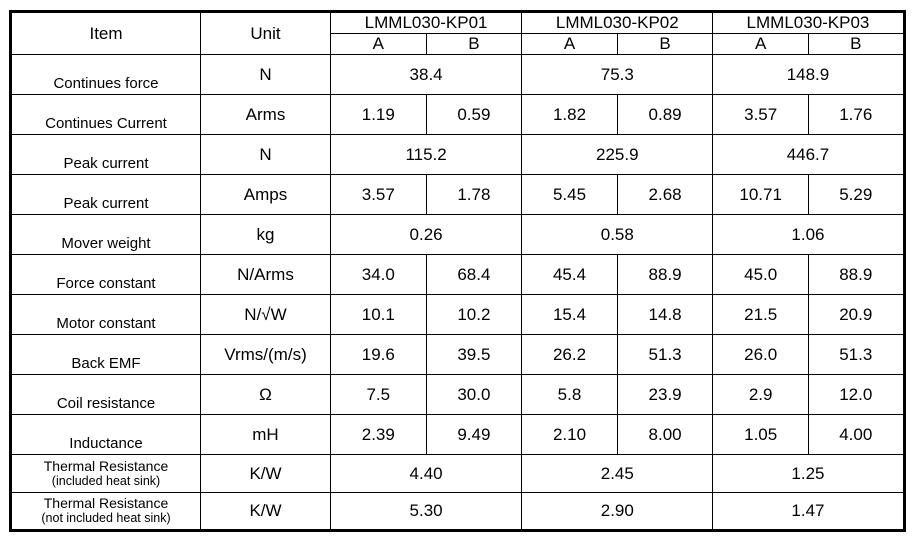  What do you see at coordinates (105, 314) in the screenshot?
I see `row-item-label: Motor constant` at bounding box center [105, 314].